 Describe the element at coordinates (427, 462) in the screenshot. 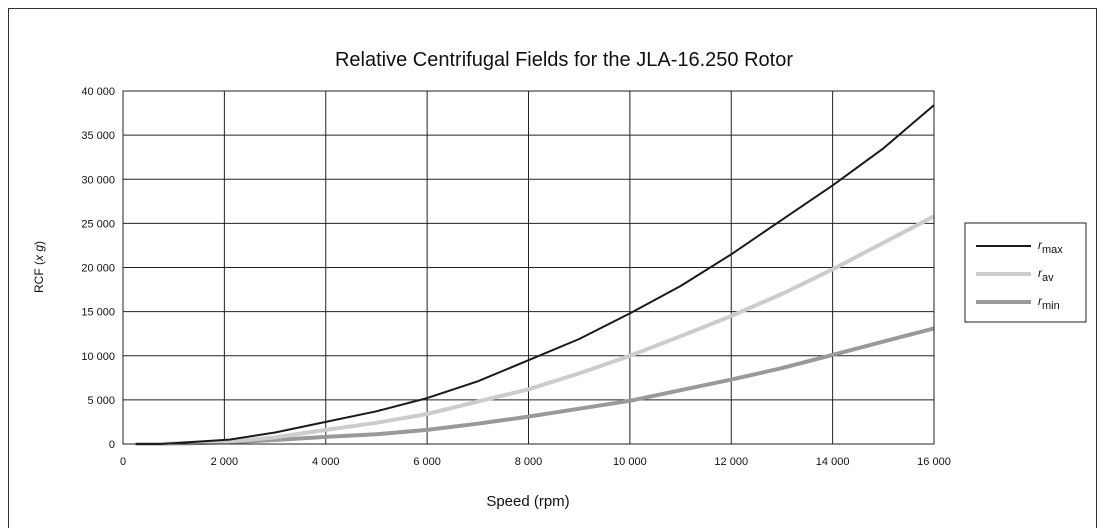

I see `x-tick-label: 6 000` at that location.